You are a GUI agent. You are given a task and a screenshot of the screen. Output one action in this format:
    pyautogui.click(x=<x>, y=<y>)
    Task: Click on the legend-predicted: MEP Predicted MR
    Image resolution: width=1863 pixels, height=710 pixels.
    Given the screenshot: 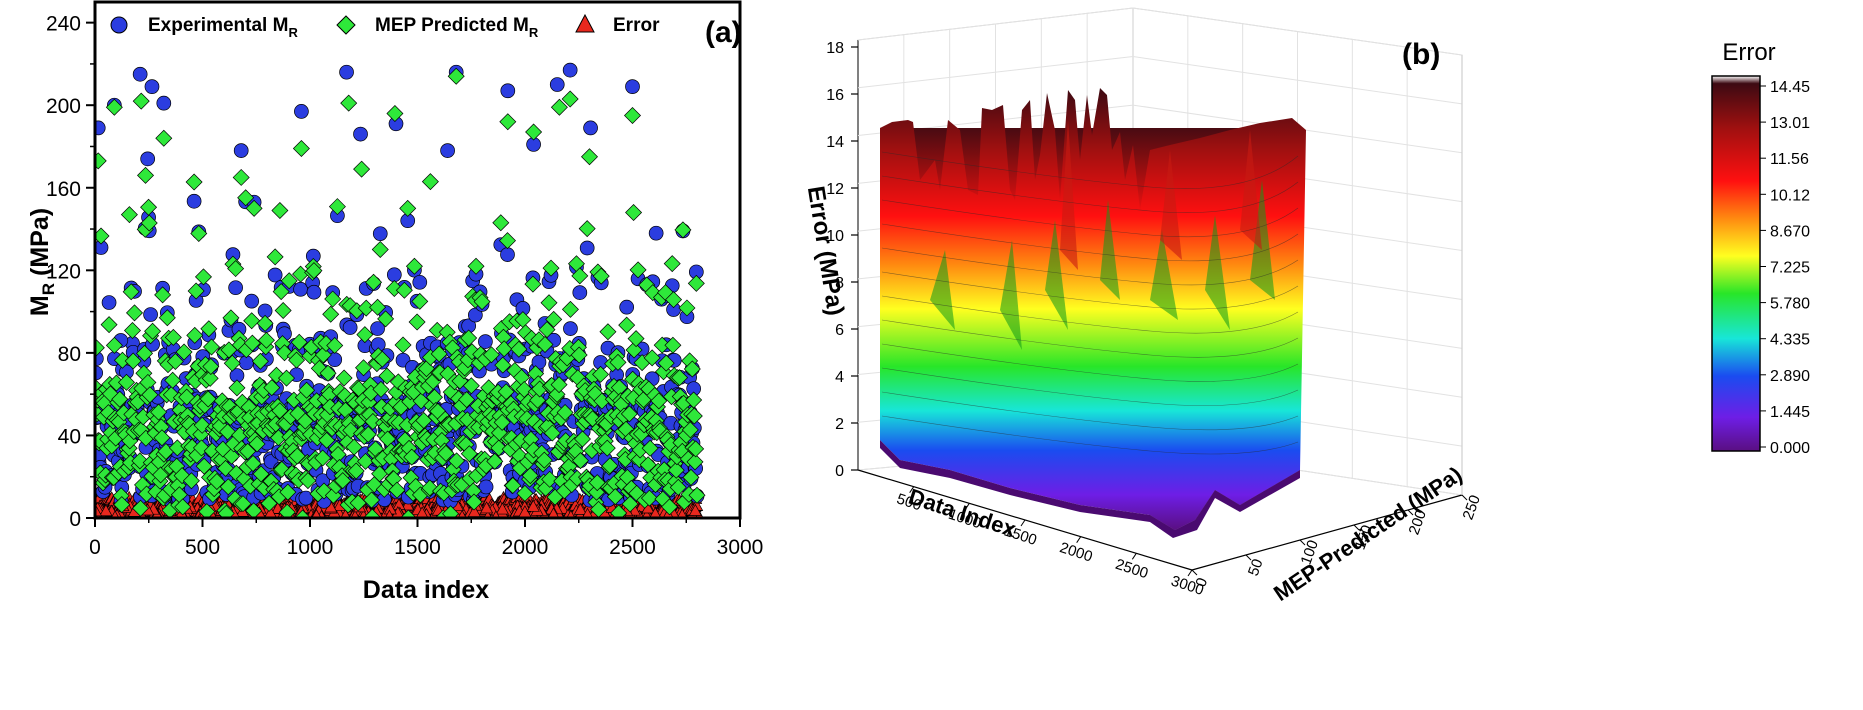 What is the action you would take?
    pyautogui.click(x=437, y=27)
    